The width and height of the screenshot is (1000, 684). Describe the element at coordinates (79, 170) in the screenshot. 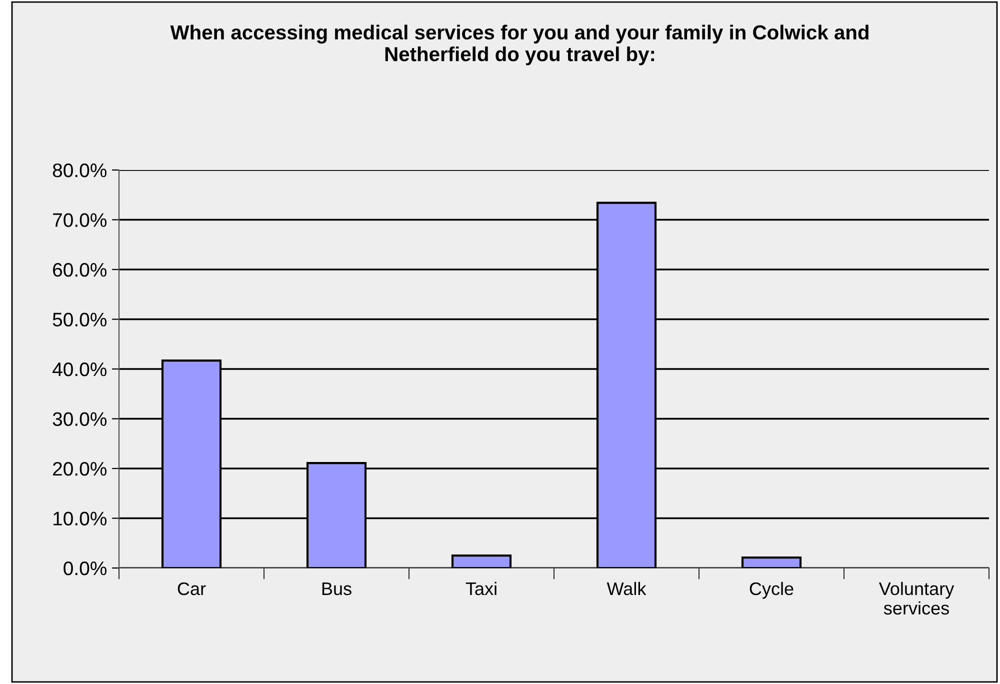

I see `y-tick-label: 80.0%` at that location.